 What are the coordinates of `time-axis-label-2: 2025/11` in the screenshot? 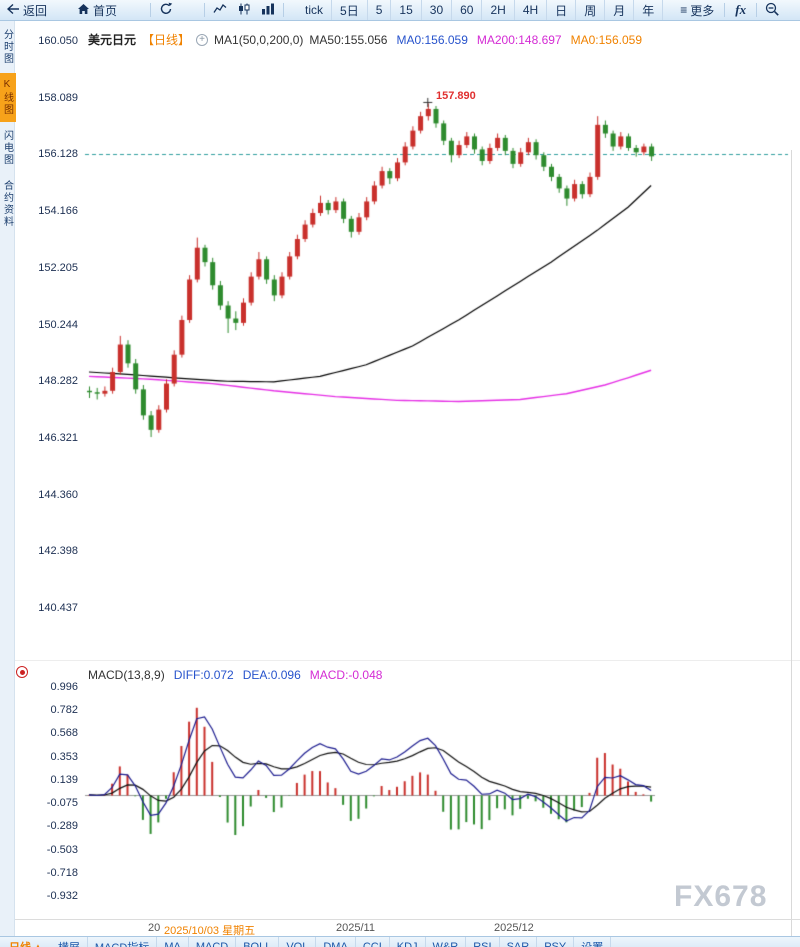 It's located at (355, 928).